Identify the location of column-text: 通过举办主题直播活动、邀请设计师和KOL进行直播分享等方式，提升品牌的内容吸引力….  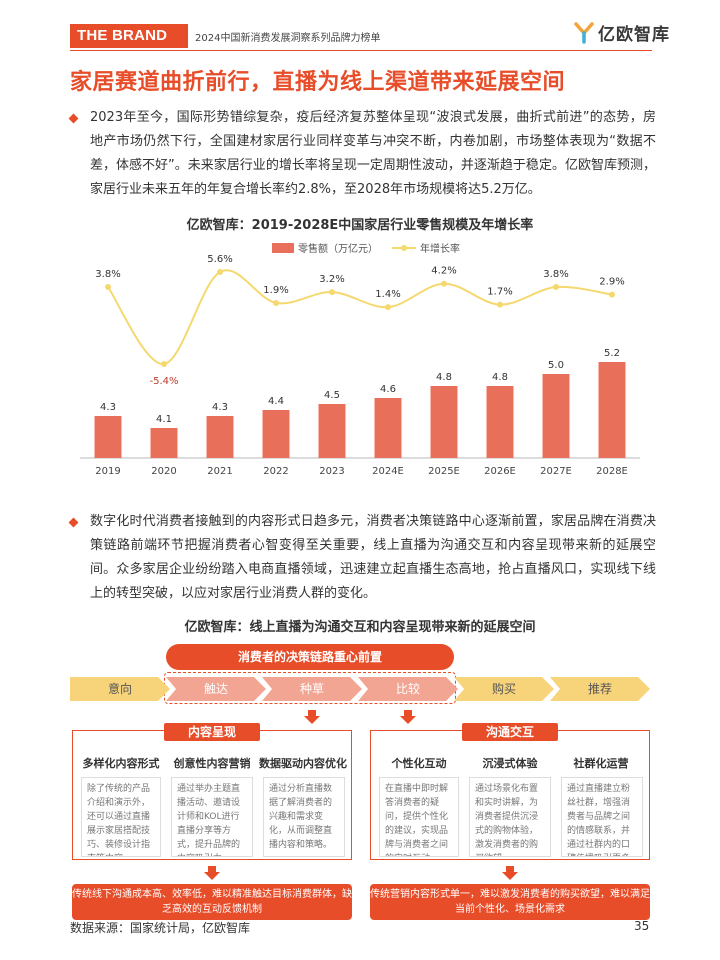
(212, 817).